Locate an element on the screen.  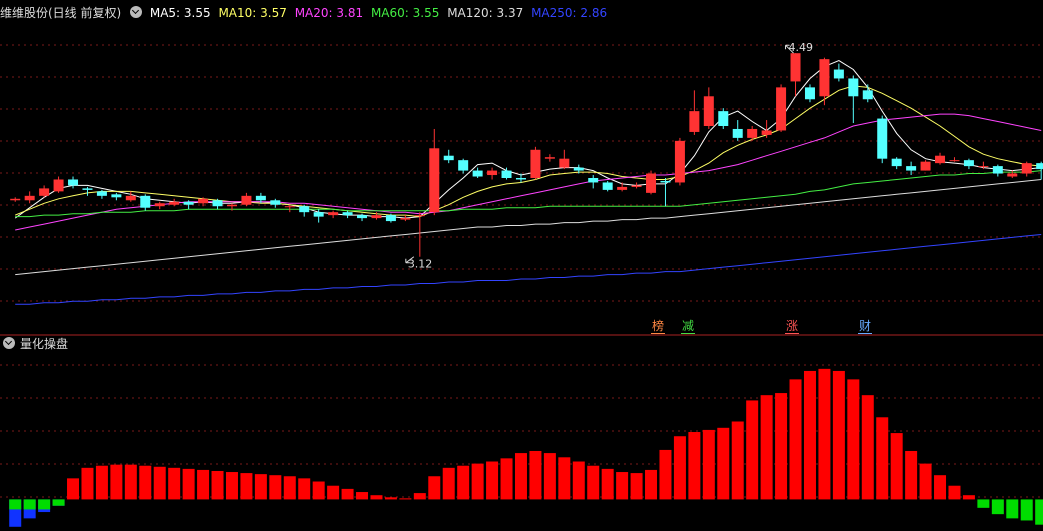
event-tag-cai: 财 is located at coordinates (865, 326).